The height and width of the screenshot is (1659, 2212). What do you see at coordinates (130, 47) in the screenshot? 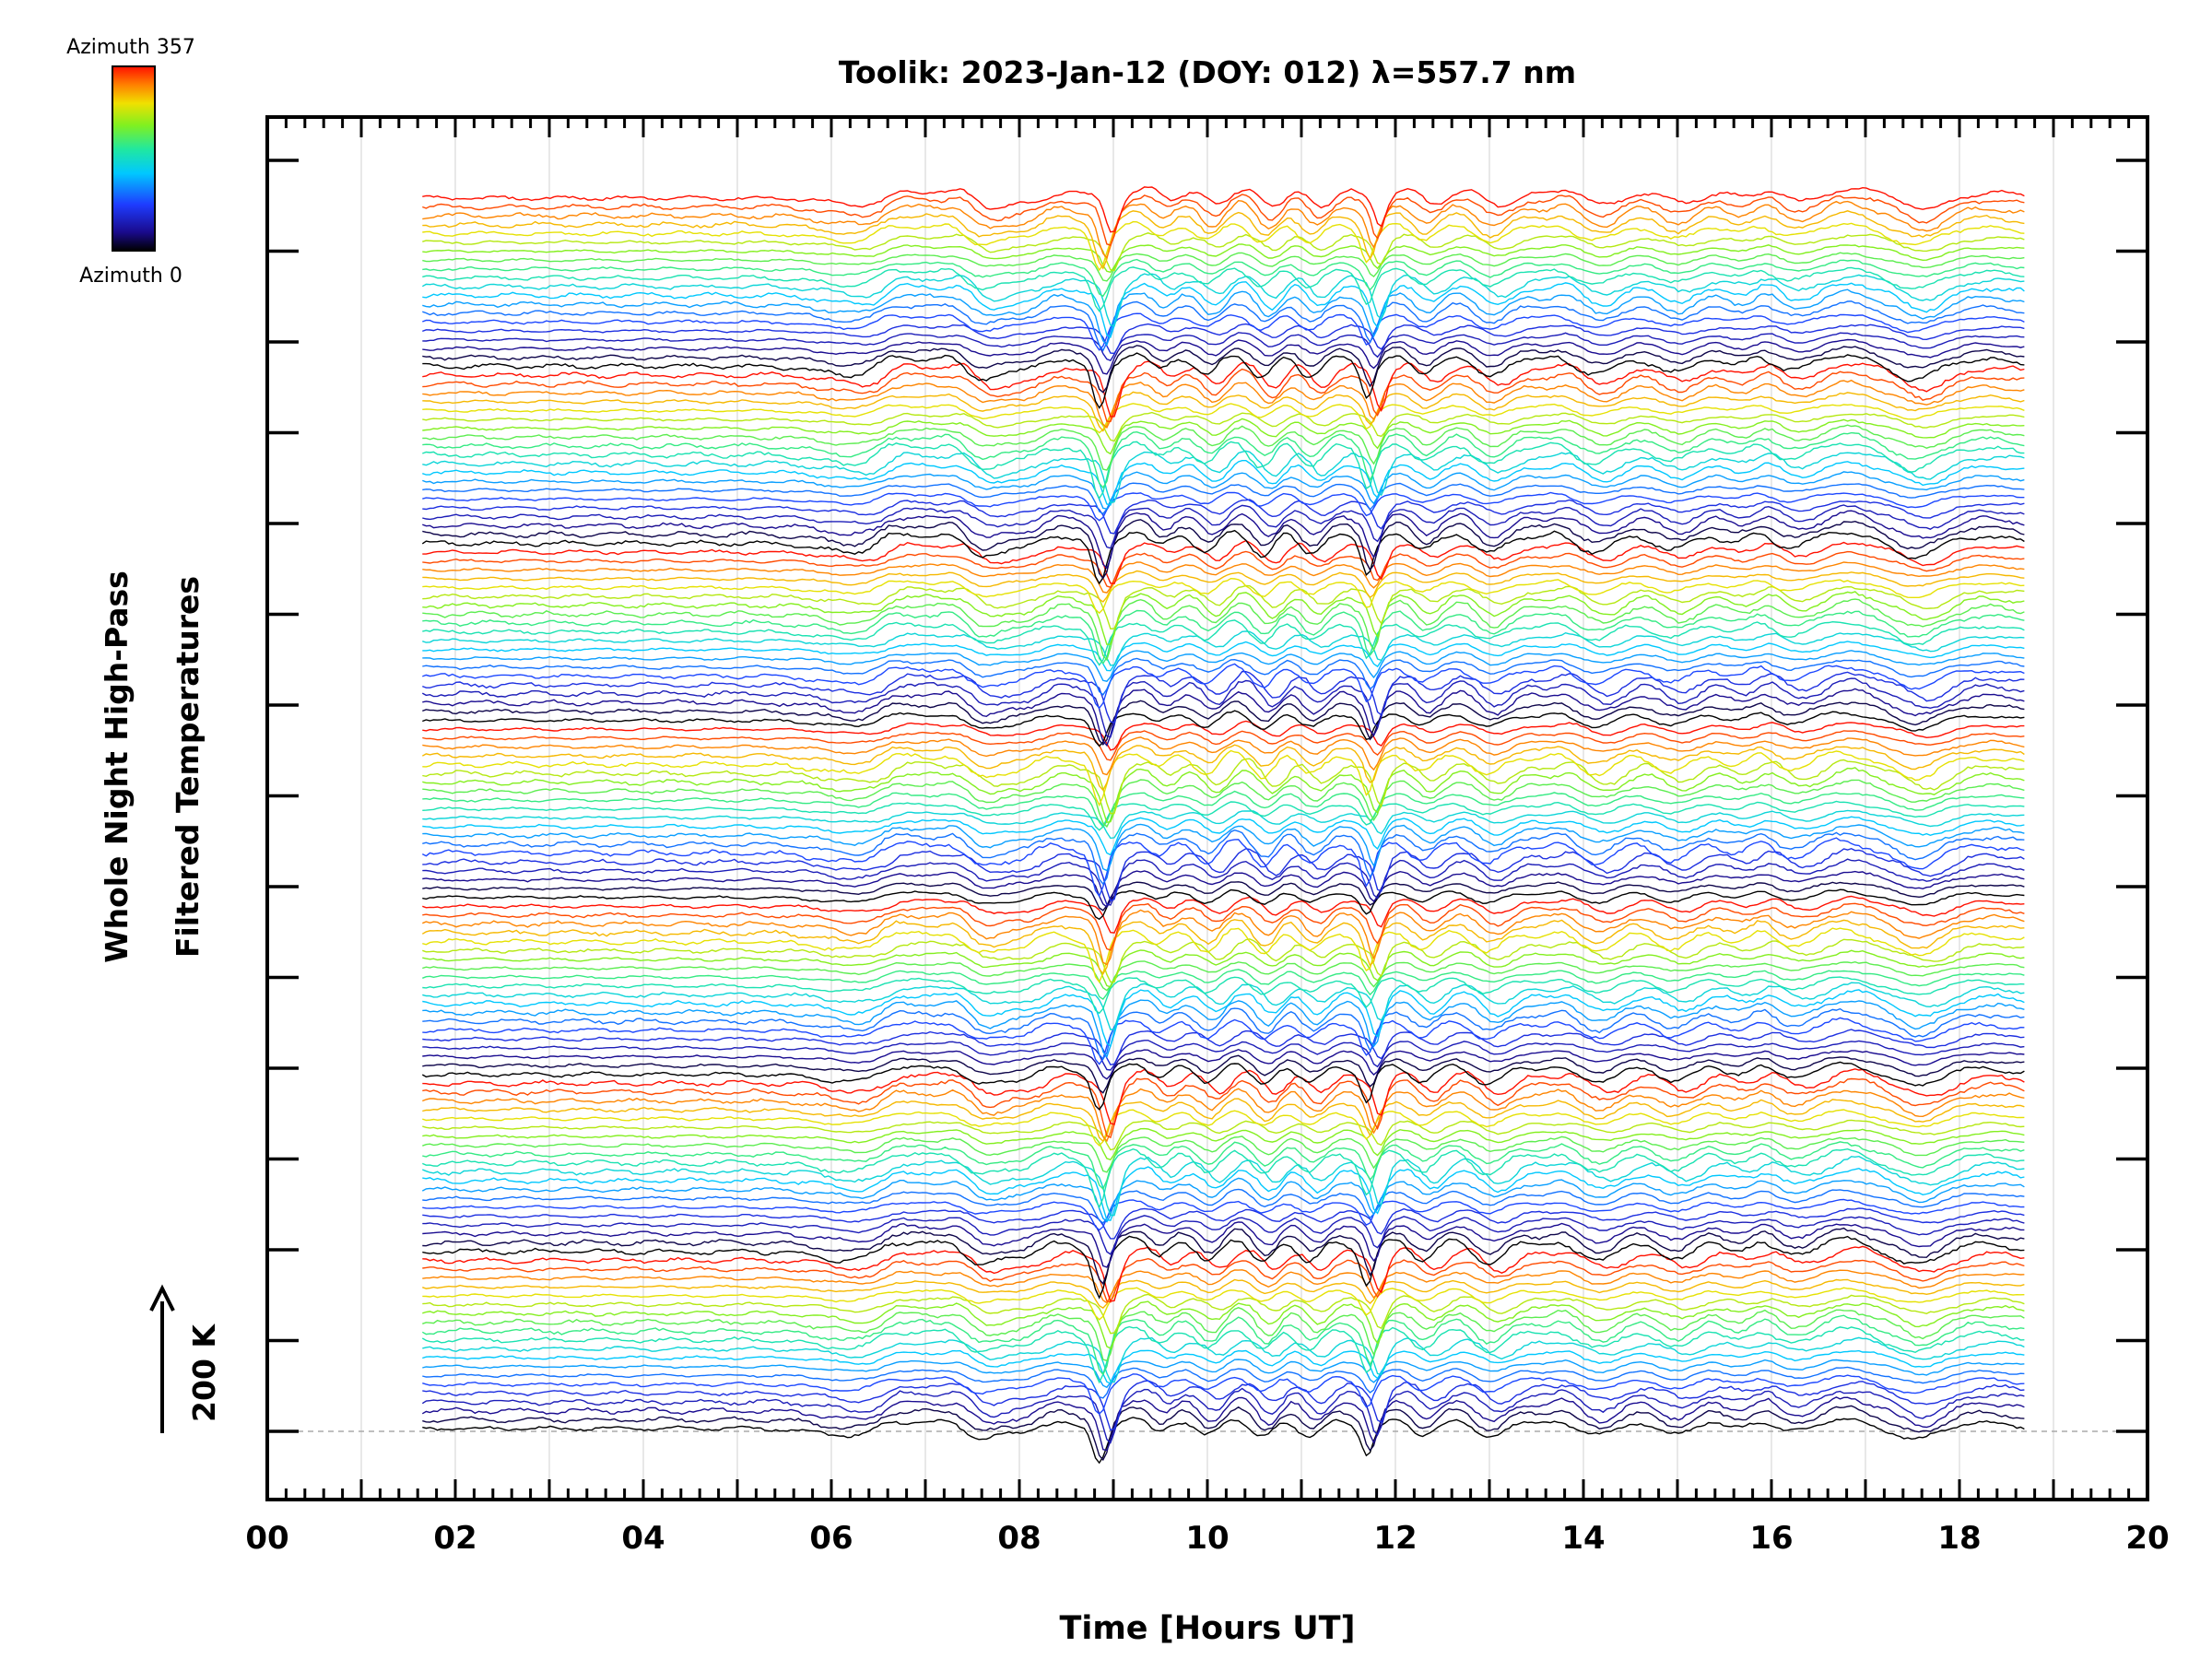
I see `colorbar-top-label: Azimuth 357` at bounding box center [130, 47].